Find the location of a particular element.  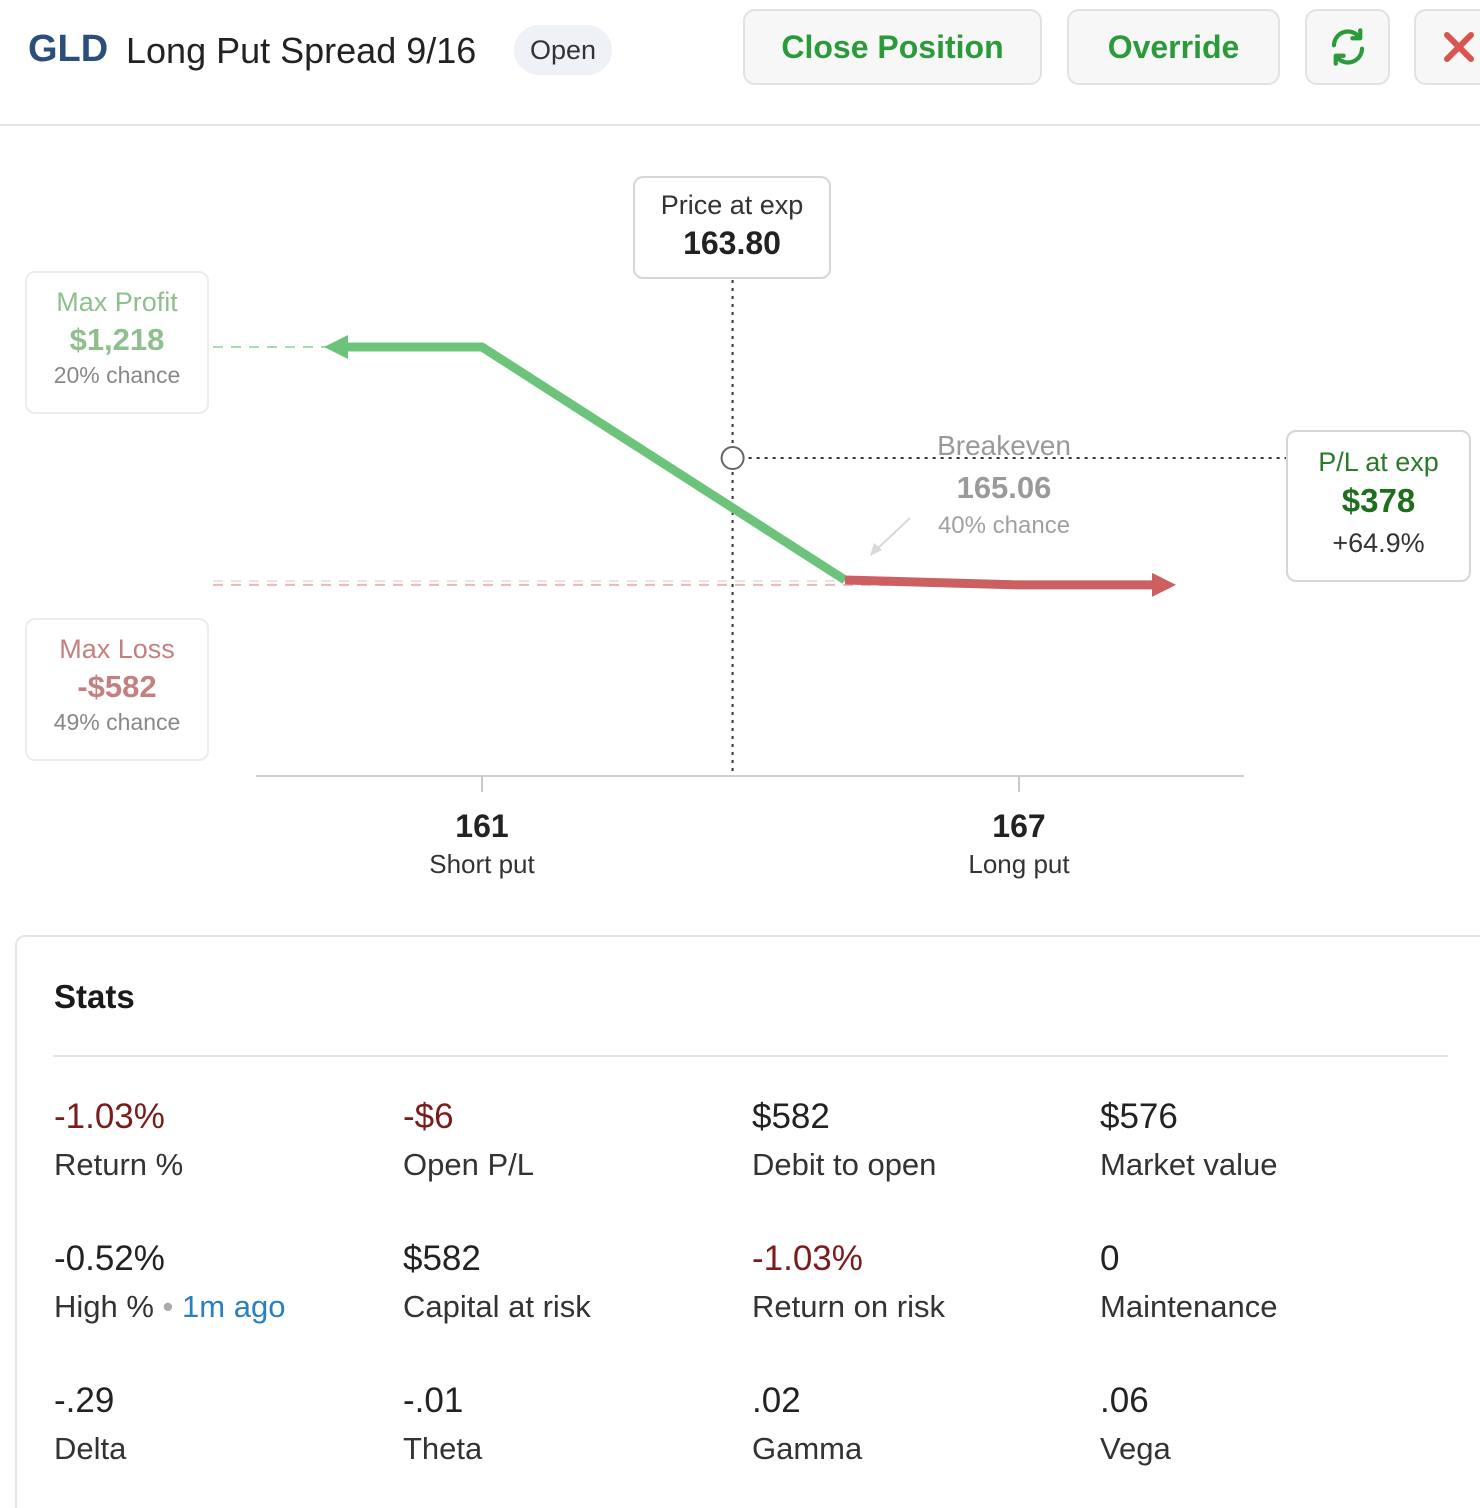

stat-label-text: Debit to open is located at coordinates (844, 1164).